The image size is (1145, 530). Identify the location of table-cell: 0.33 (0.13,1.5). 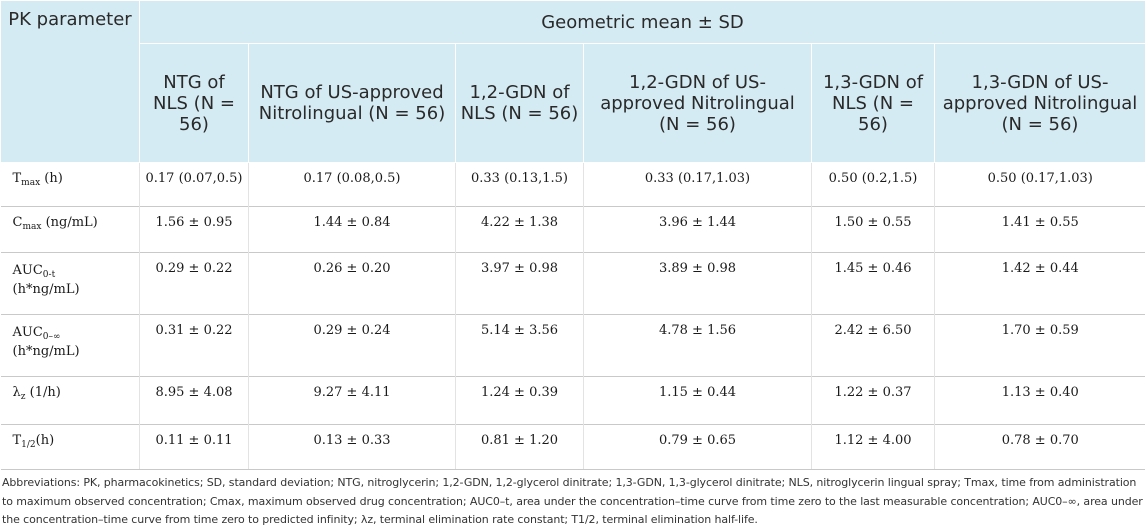
(520, 185).